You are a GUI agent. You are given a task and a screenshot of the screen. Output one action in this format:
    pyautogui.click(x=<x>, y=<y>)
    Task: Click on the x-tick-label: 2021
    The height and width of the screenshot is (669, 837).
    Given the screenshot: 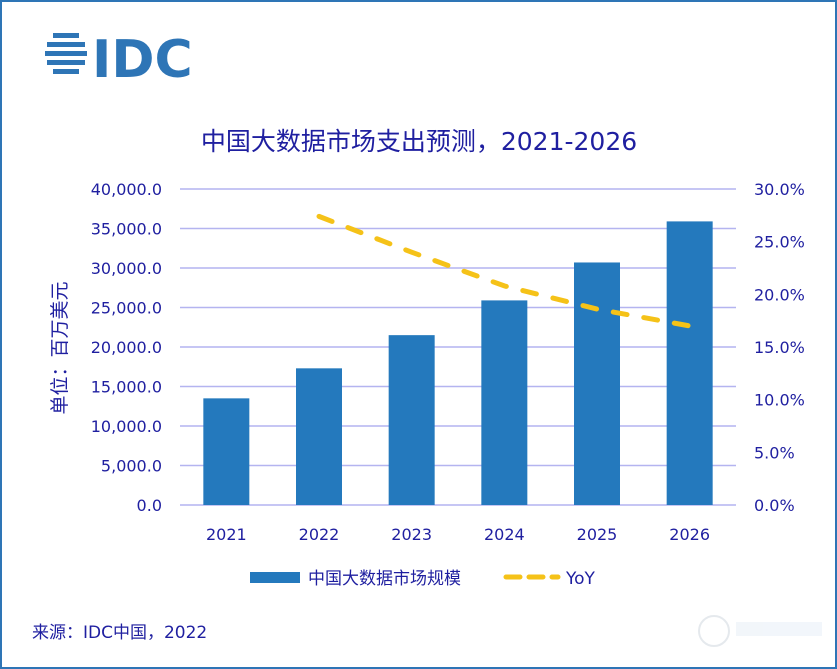 What is the action you would take?
    pyautogui.click(x=226, y=534)
    